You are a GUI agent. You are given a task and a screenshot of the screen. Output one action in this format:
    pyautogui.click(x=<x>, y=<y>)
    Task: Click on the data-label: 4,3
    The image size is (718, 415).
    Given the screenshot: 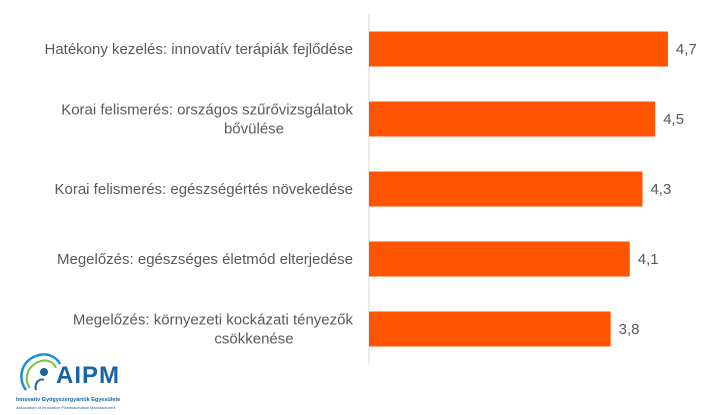 What is the action you would take?
    pyautogui.click(x=660, y=189)
    